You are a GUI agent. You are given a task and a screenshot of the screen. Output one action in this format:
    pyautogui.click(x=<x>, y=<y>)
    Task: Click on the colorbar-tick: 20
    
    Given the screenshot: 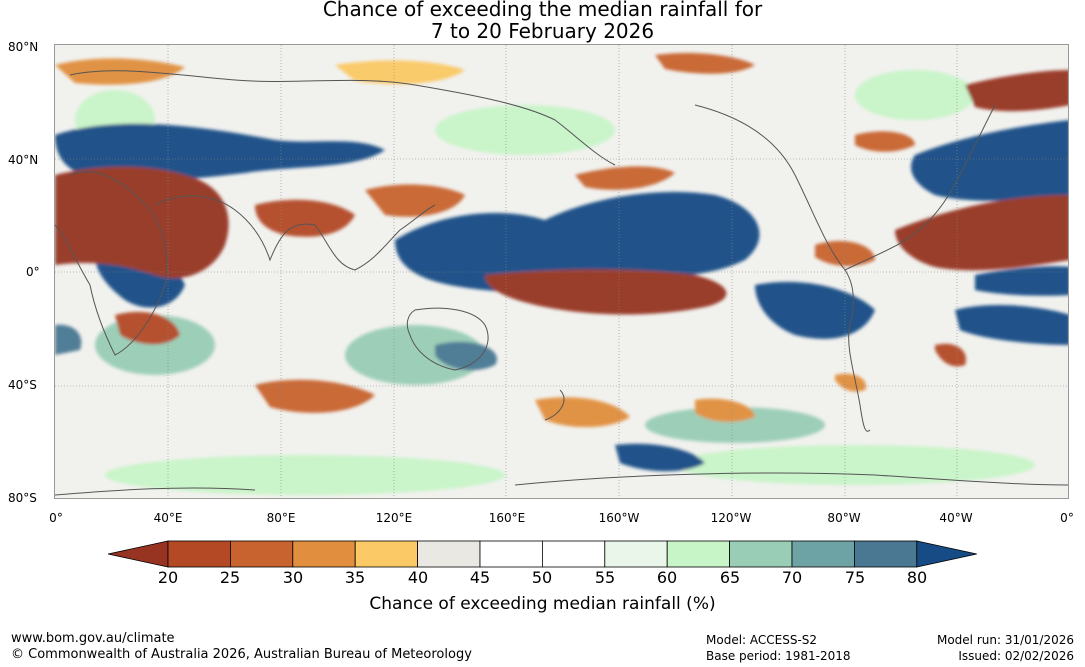 What is the action you would take?
    pyautogui.click(x=168, y=577)
    